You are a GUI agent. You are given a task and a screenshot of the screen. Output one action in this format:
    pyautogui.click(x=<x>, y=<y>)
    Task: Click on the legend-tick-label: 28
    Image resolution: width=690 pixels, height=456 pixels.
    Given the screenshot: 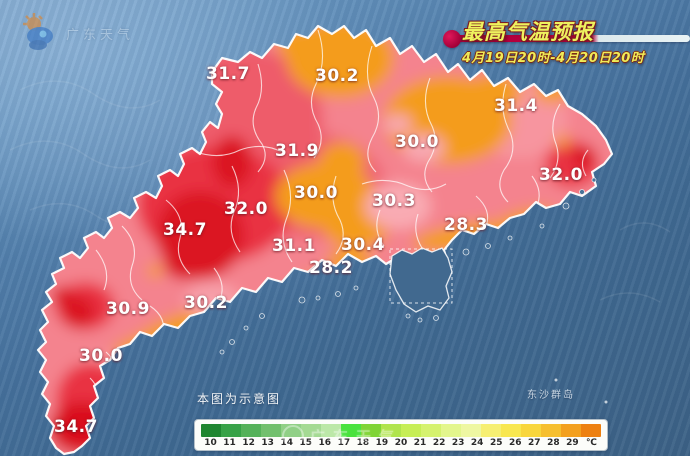 What is the action you would take?
    pyautogui.click(x=553, y=443)
    